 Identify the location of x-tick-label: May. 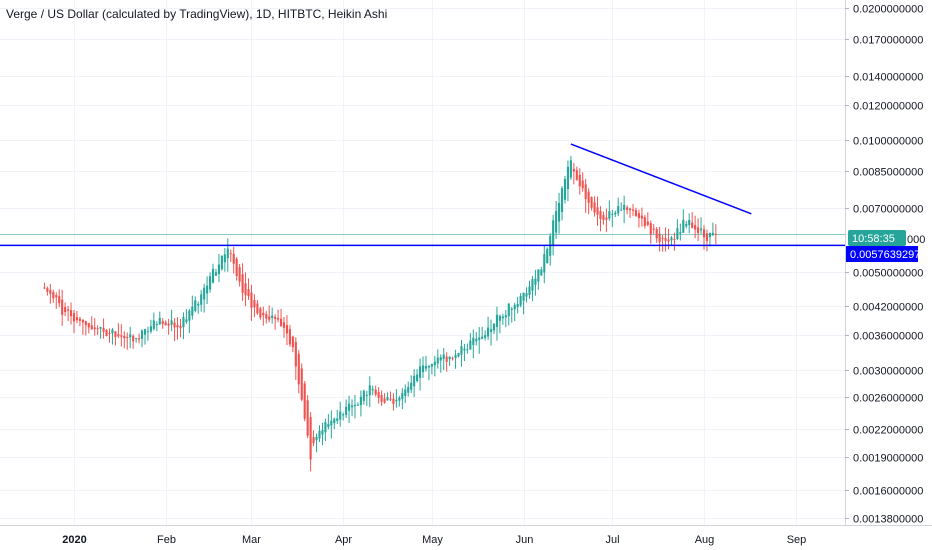
(432, 540).